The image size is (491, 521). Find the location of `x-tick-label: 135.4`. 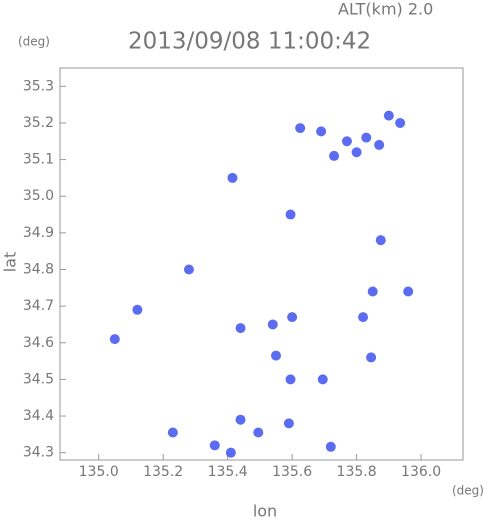

x-tick-label: 135.4 is located at coordinates (228, 472).